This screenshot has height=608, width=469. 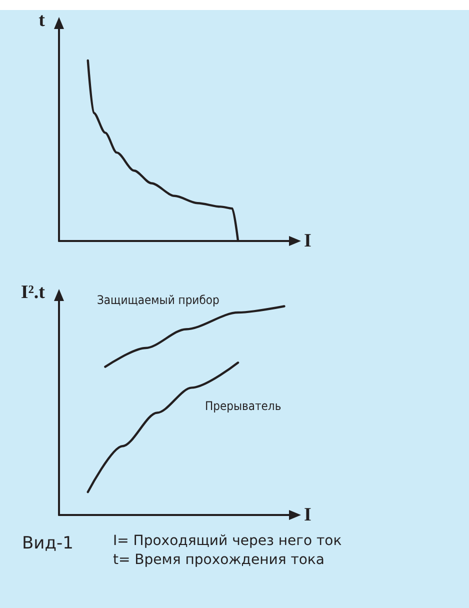 I want to click on y-axis-title: I².t, so click(x=33, y=292).